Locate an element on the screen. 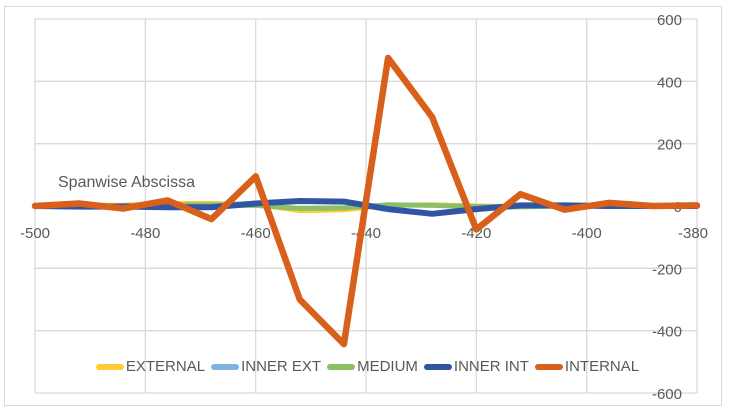  legend-item-medium: MEDIUM is located at coordinates (372, 366).